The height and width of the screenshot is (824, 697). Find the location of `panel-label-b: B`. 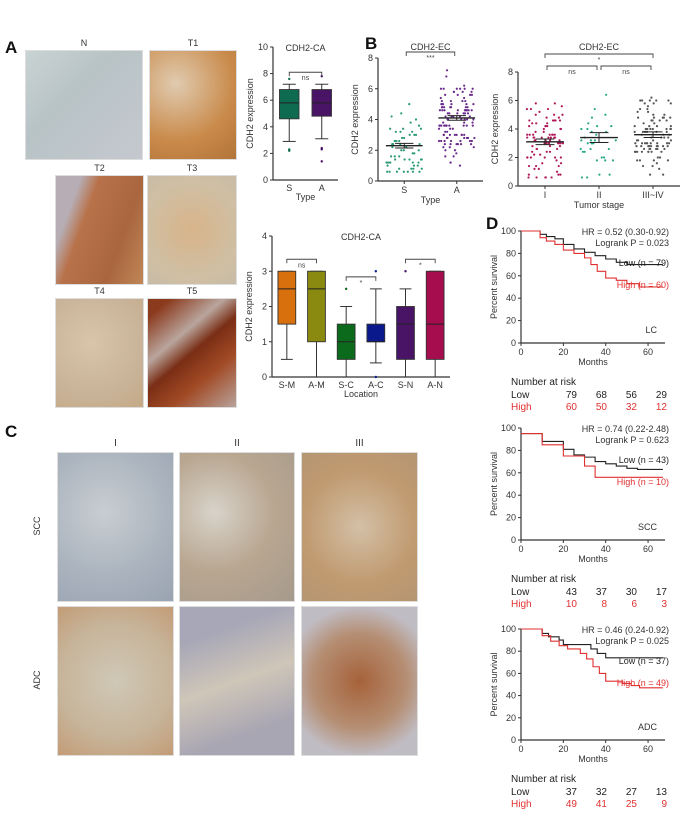

panel-label-b: B is located at coordinates (371, 43).